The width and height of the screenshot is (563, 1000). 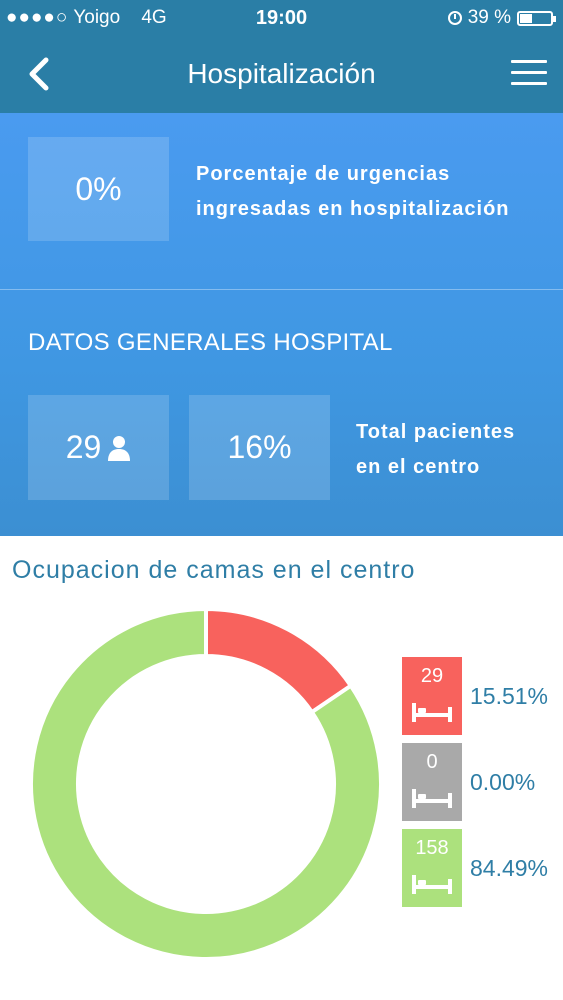 What do you see at coordinates (353, 209) in the screenshot?
I see `urgencias-description-line2: ingresadas en hospitalización` at bounding box center [353, 209].